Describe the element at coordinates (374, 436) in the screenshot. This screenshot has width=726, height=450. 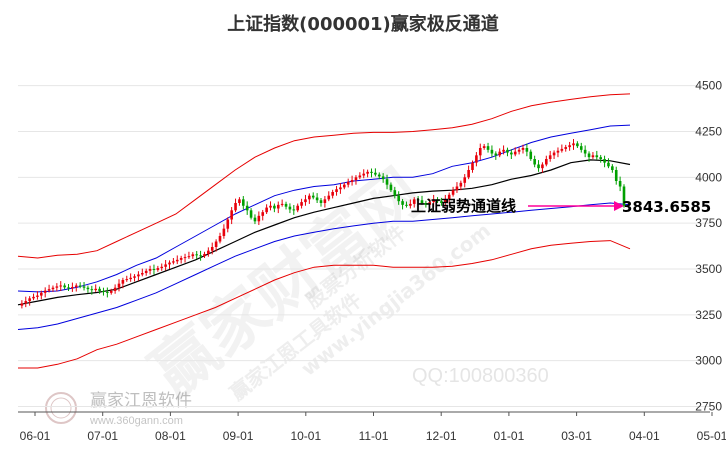
I see `x-tick-label: 11-01` at that location.